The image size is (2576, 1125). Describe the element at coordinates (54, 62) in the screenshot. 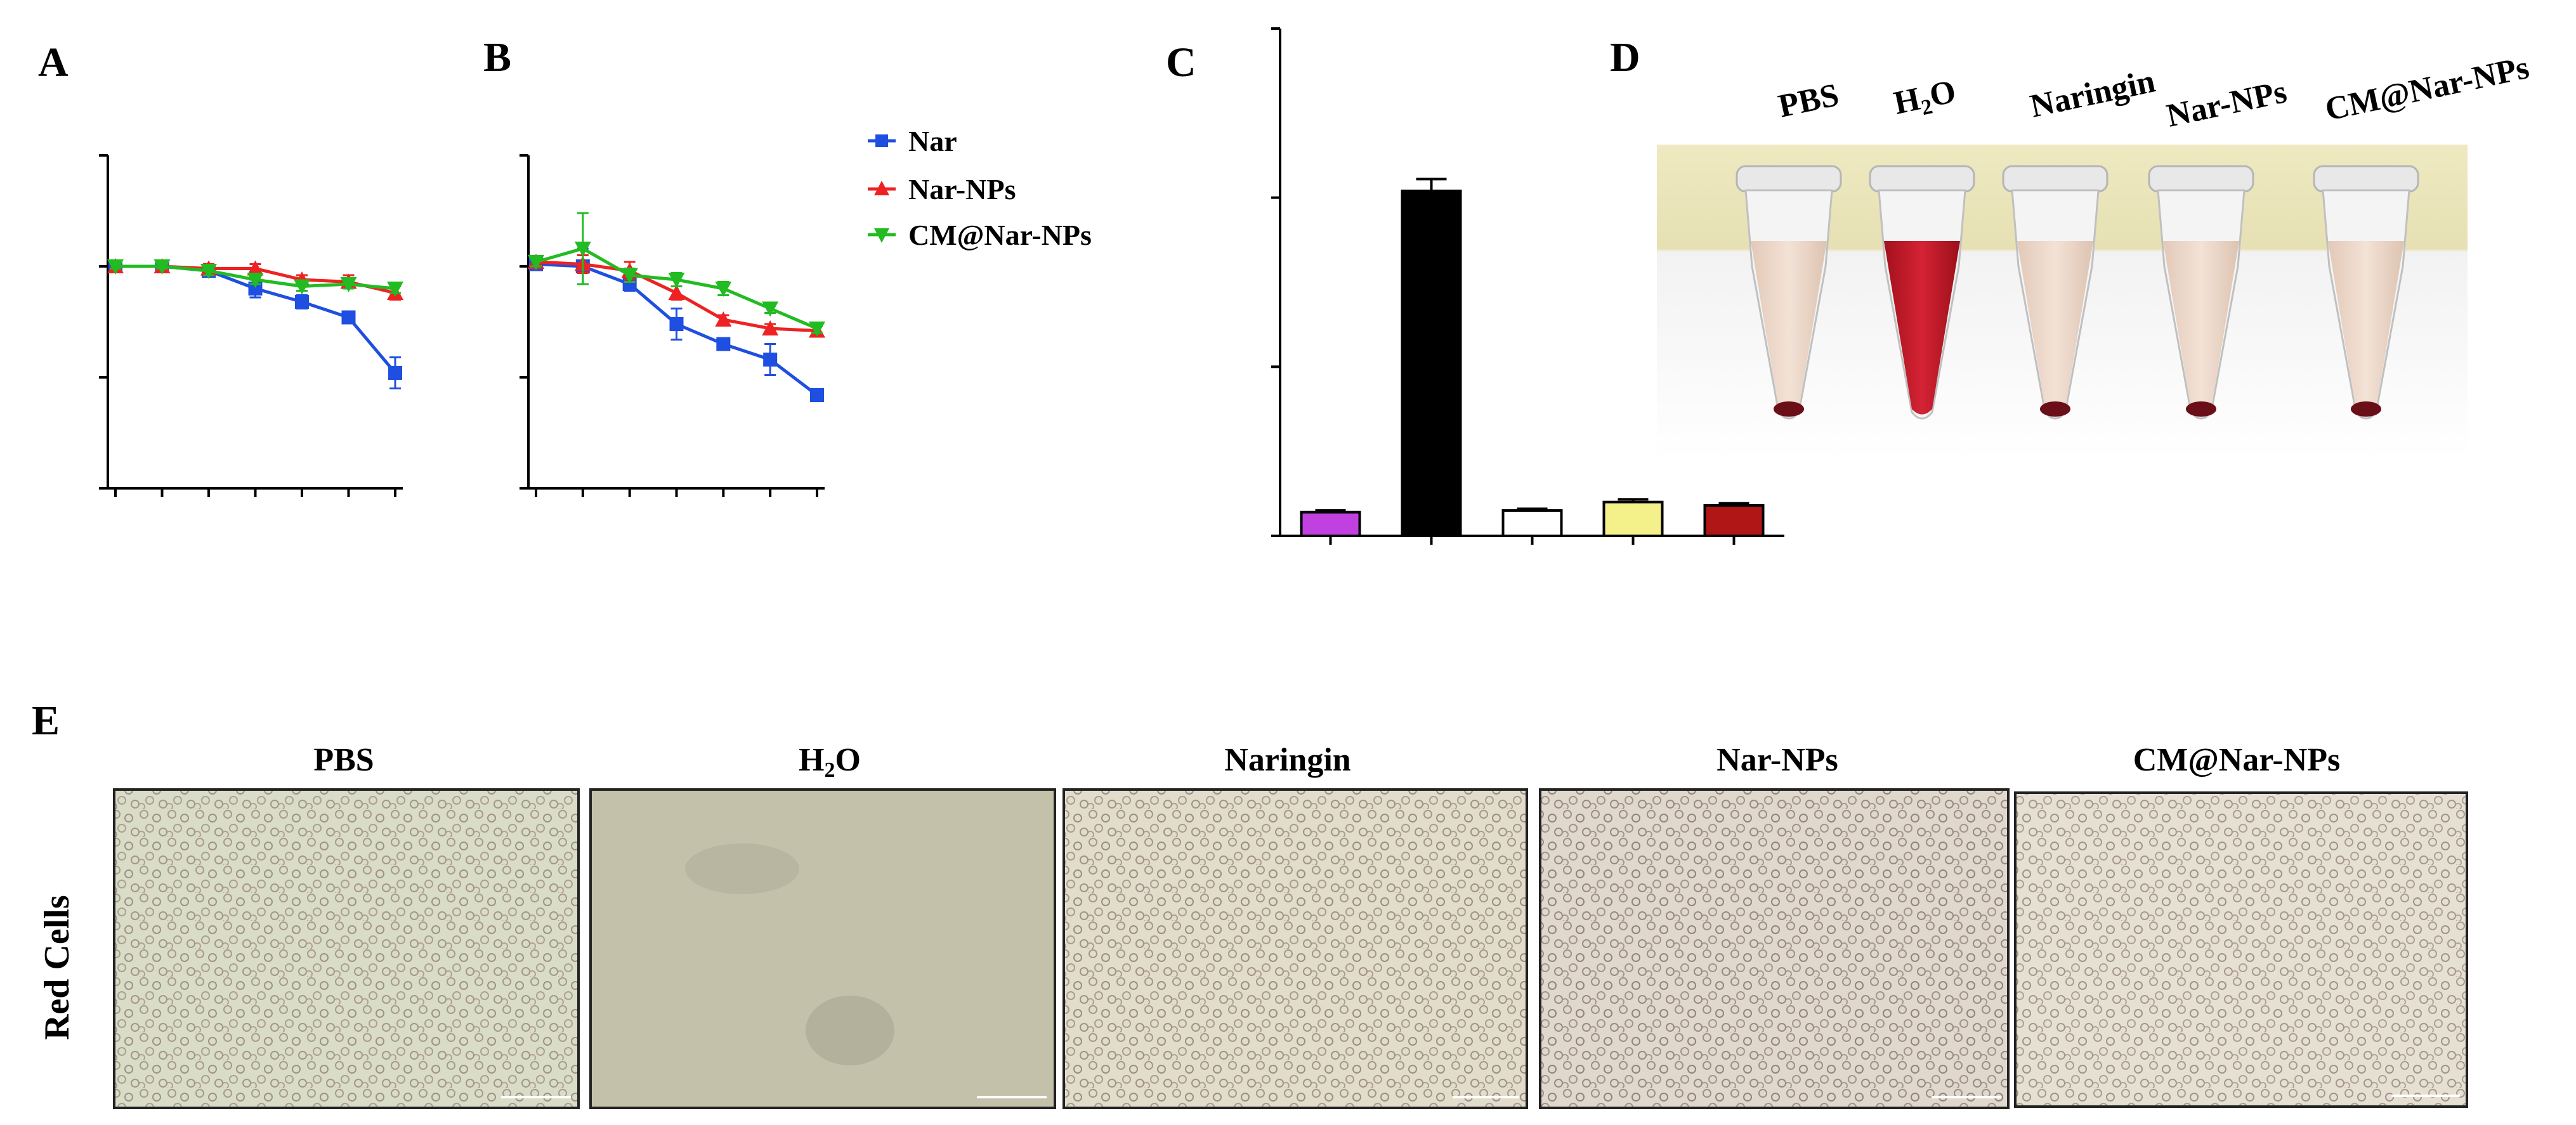

I see `panel-label-a: A` at that location.